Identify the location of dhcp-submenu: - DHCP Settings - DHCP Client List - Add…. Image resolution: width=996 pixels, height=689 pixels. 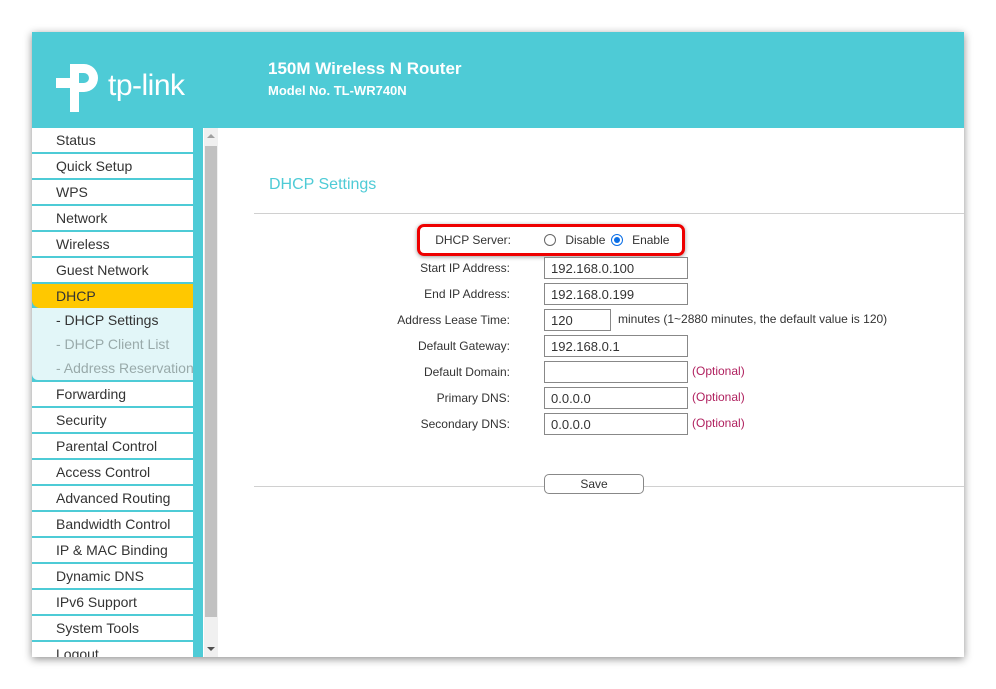
(112, 344).